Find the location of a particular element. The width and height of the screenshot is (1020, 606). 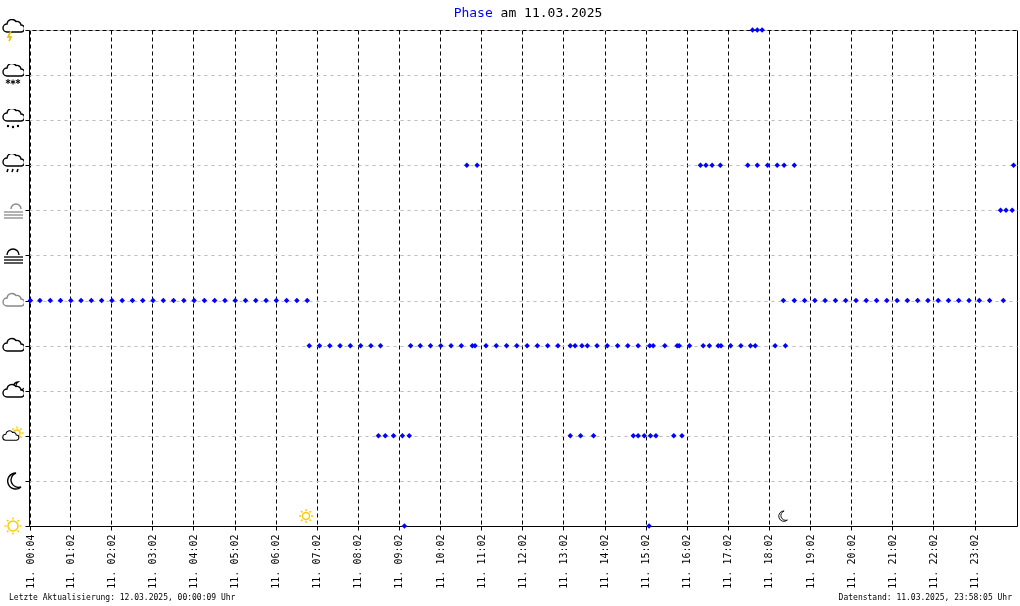

x-tick-label: 11. 06:02 is located at coordinates (276, 561).